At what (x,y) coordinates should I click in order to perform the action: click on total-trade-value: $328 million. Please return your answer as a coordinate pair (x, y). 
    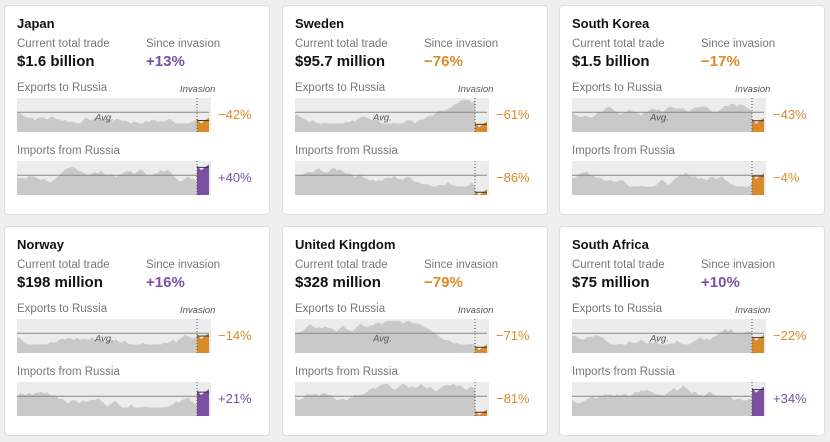
    Looking at the image, I should click on (338, 282).